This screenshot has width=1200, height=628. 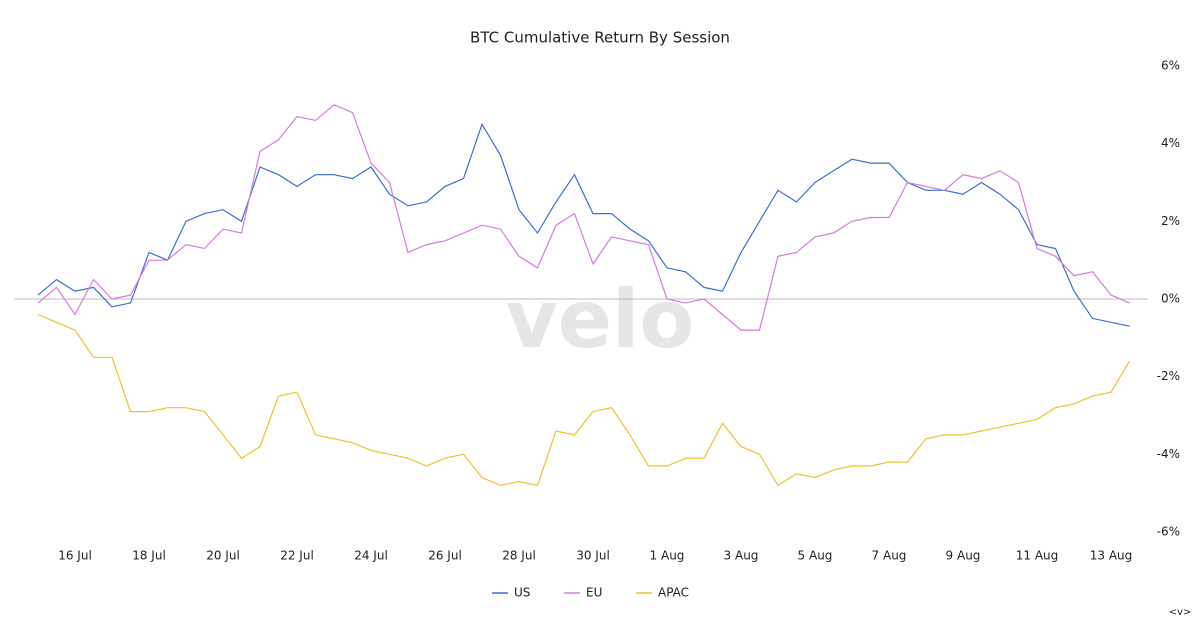 What do you see at coordinates (149, 556) in the screenshot?
I see `x-tick-label: 18 Jul` at bounding box center [149, 556].